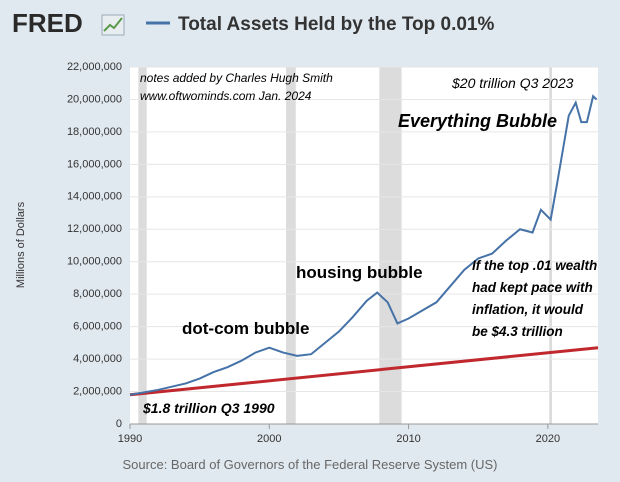 The width and height of the screenshot is (620, 482). Describe the element at coordinates (113, 25) in the screenshot. I see `logo-icon` at that location.